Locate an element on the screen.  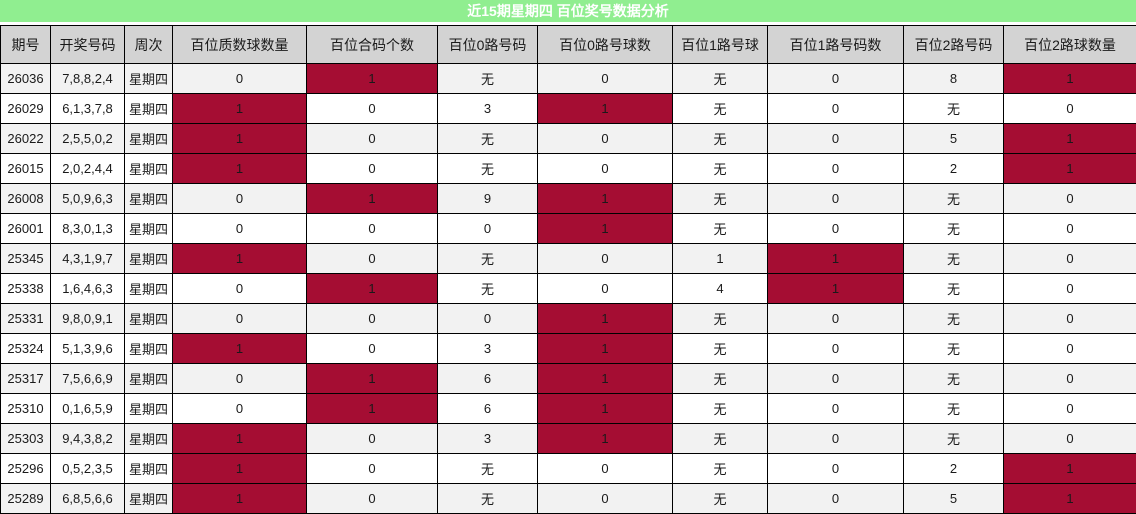
table-row: 25310 0,1,6,5,9 星期四 0 1 6 1 无 0 无 0 is located at coordinates (568, 408).